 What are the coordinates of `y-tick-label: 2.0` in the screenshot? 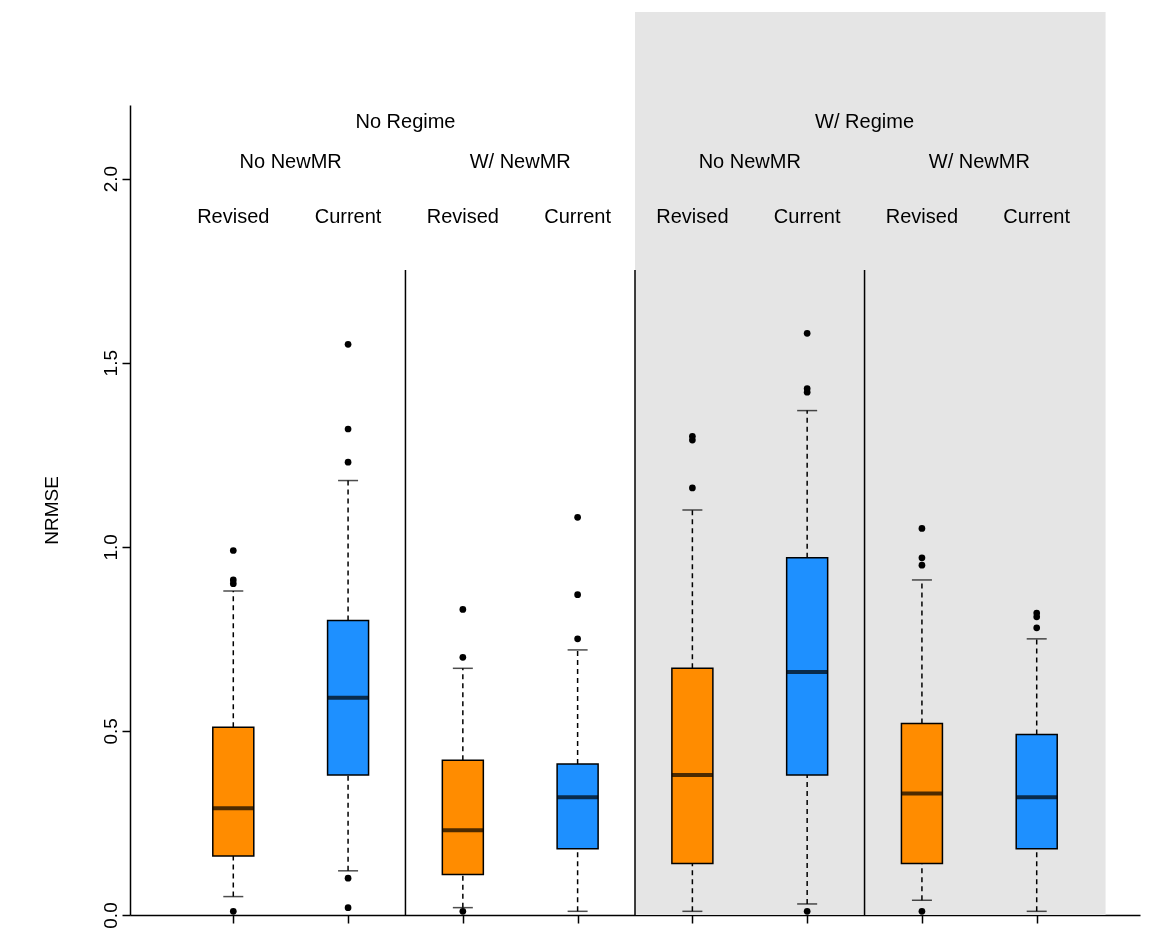 It's located at (110, 179).